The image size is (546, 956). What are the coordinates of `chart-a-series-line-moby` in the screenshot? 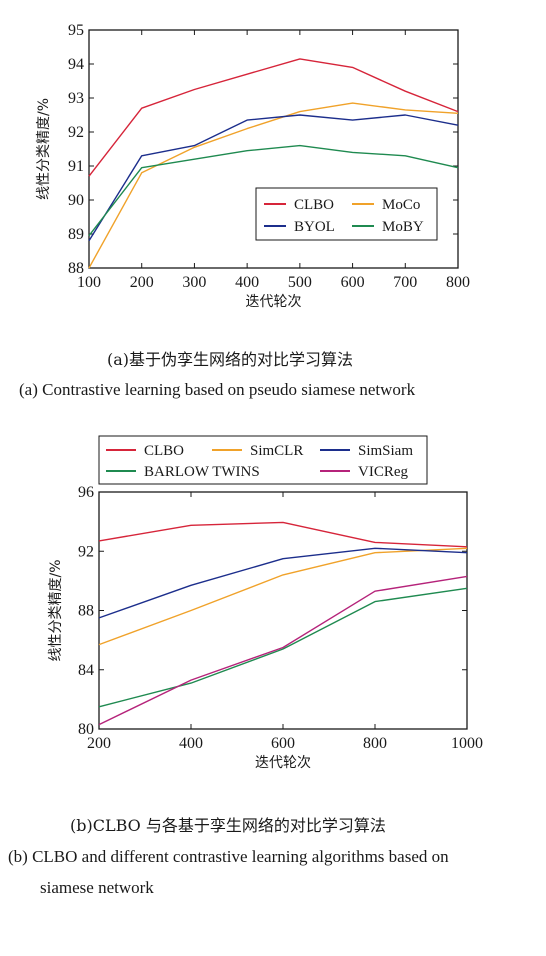 It's located at (273, 190).